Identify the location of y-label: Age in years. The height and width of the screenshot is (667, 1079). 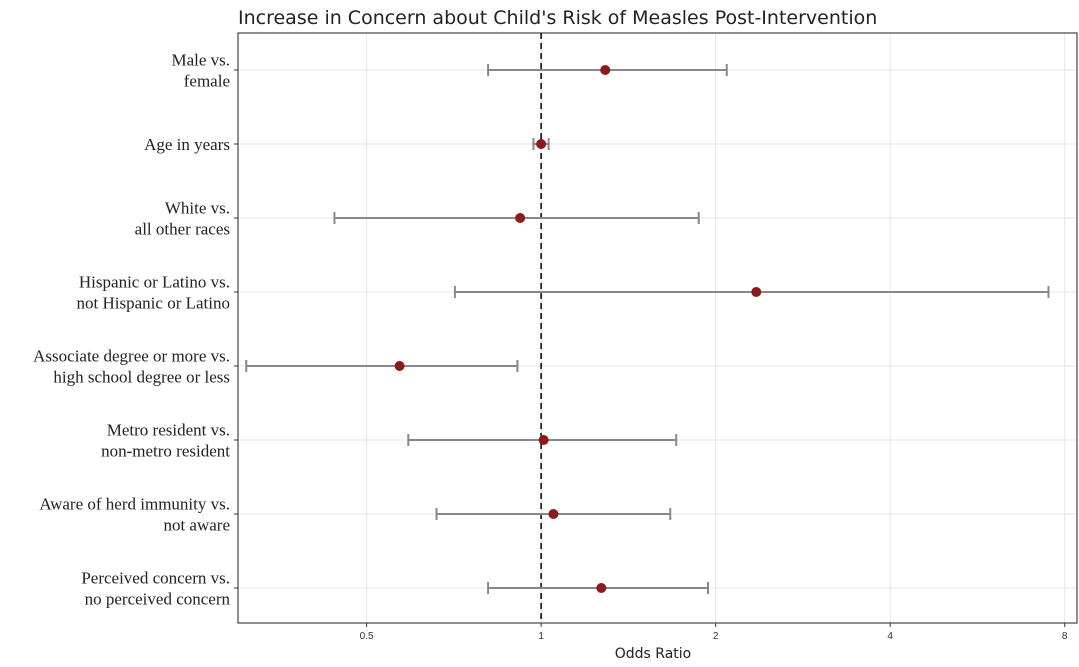
(187, 144).